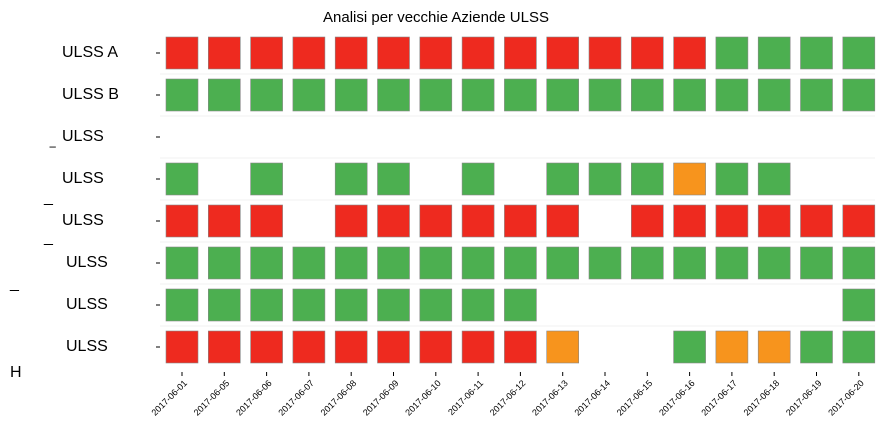 The height and width of the screenshot is (442, 878). I want to click on x-tick-label: 2017-06-09, so click(381, 398).